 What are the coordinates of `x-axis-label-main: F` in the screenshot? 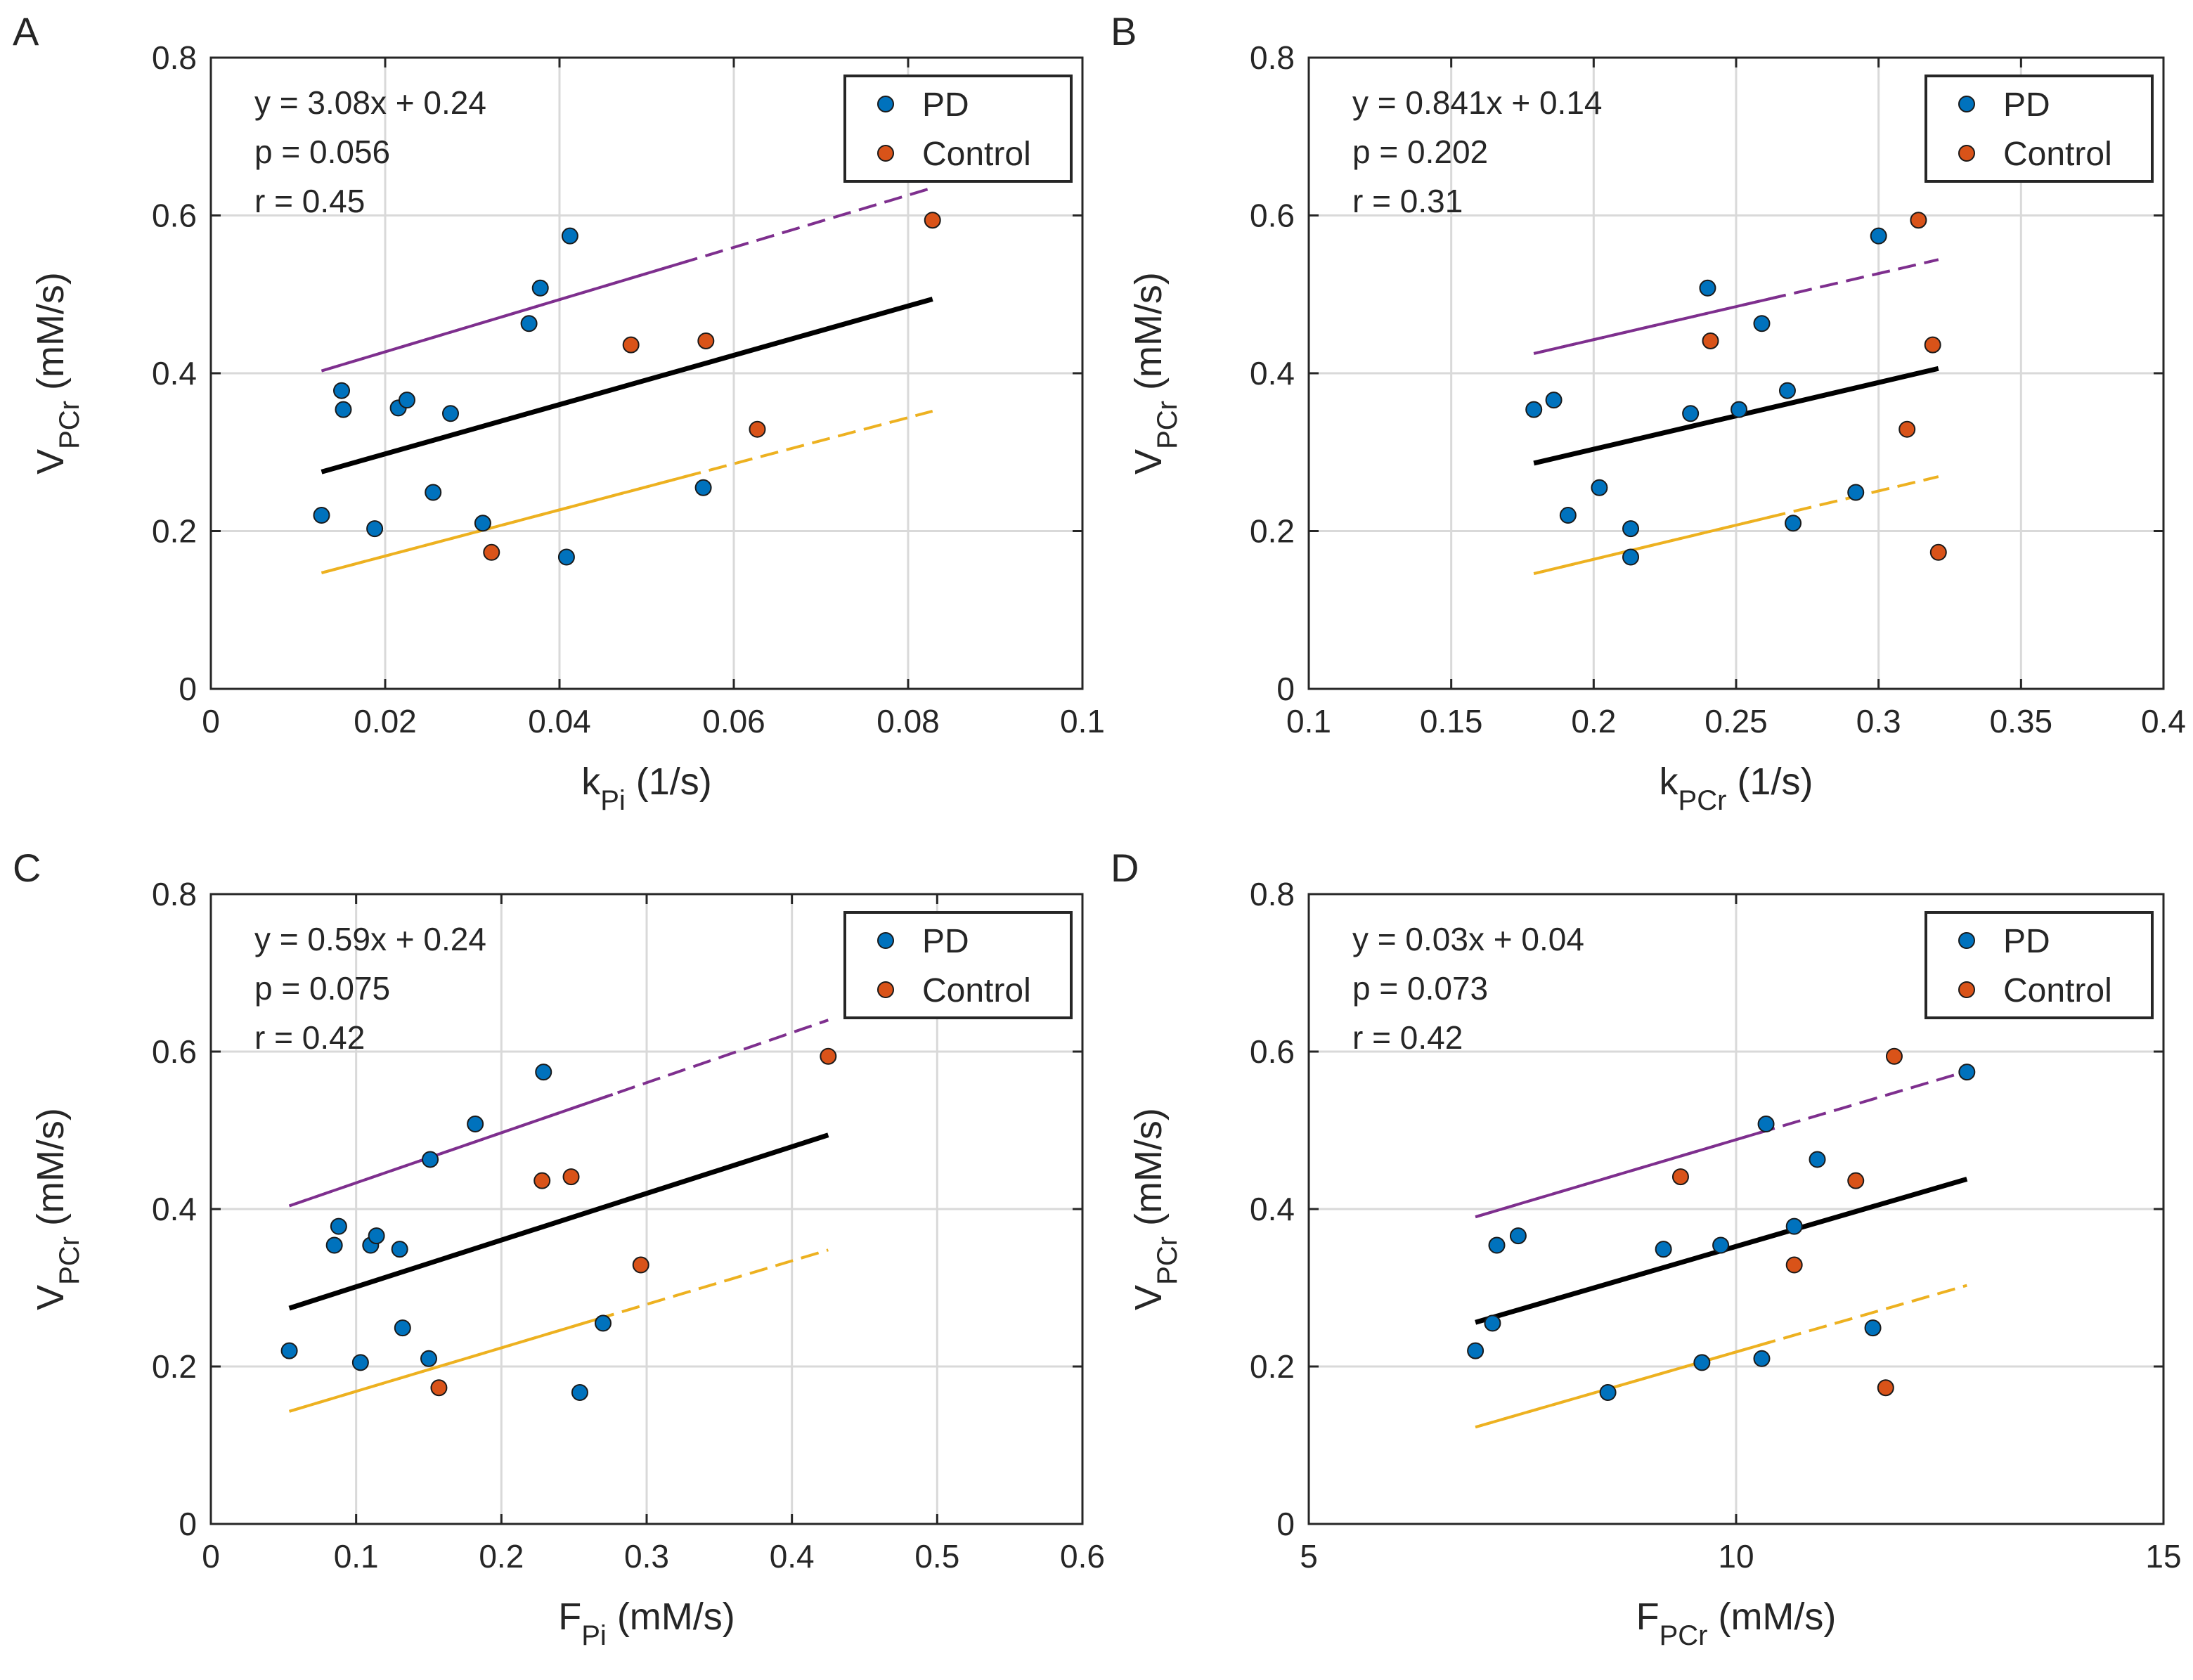 It's located at (1648, 1617).